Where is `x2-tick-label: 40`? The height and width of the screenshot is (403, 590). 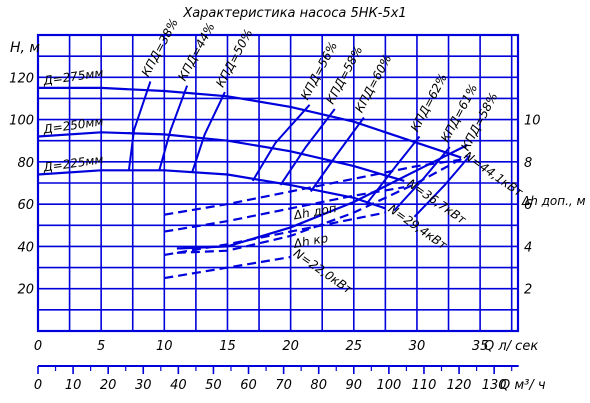 x2-tick-label: 40 is located at coordinates (178, 385).